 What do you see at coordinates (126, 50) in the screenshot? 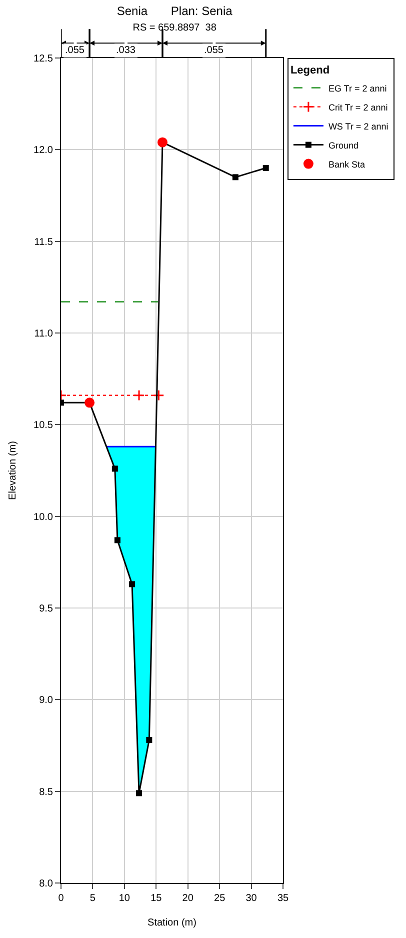
I see `text: .033` at bounding box center [126, 50].